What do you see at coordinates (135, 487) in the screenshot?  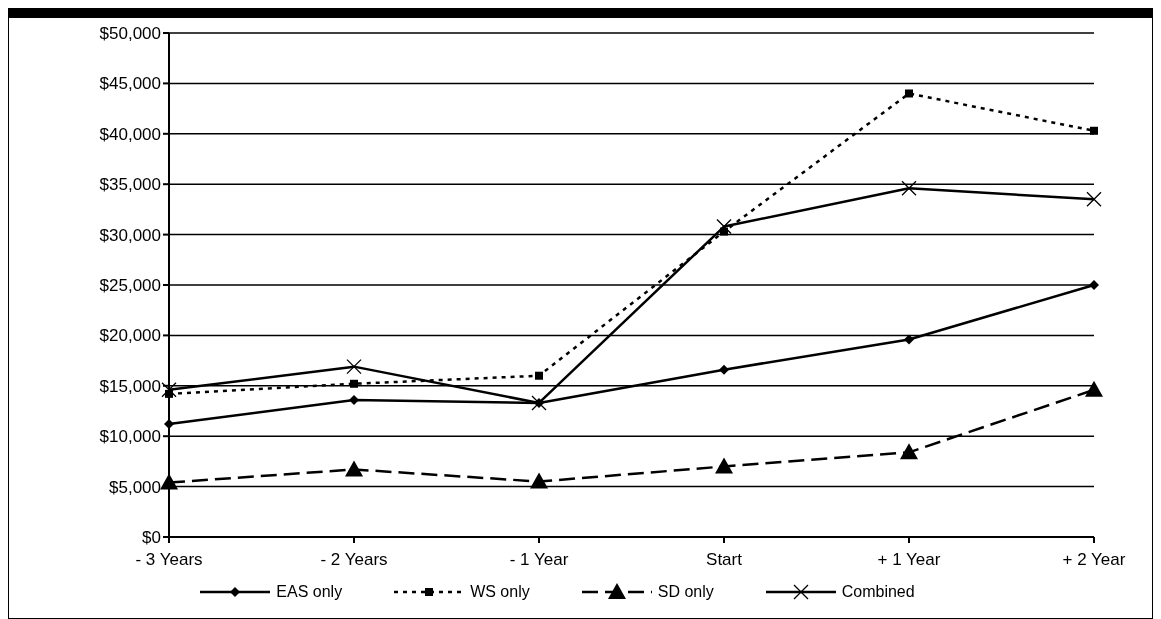 I see `y-tick-label: $5,000` at bounding box center [135, 487].